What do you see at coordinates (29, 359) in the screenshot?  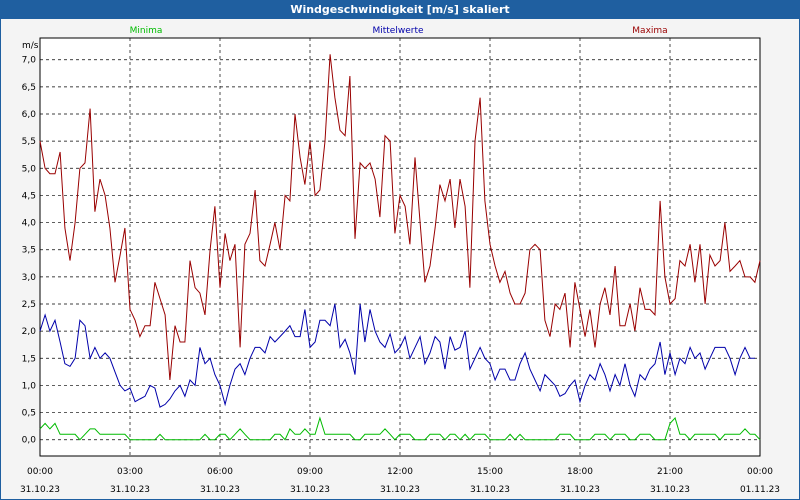 I see `y-tick-label: 1,5` at bounding box center [29, 359].